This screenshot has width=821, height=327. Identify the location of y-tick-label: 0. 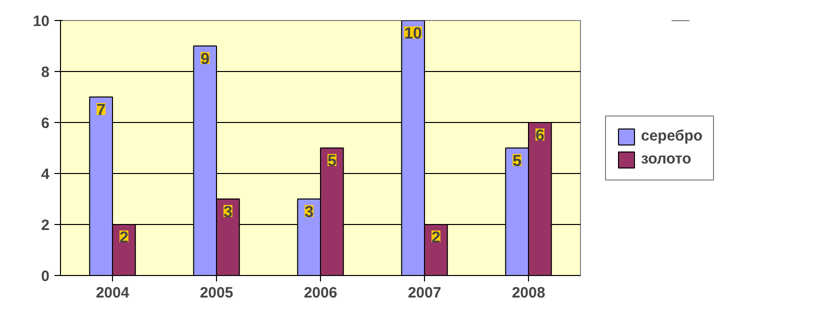
(45, 276).